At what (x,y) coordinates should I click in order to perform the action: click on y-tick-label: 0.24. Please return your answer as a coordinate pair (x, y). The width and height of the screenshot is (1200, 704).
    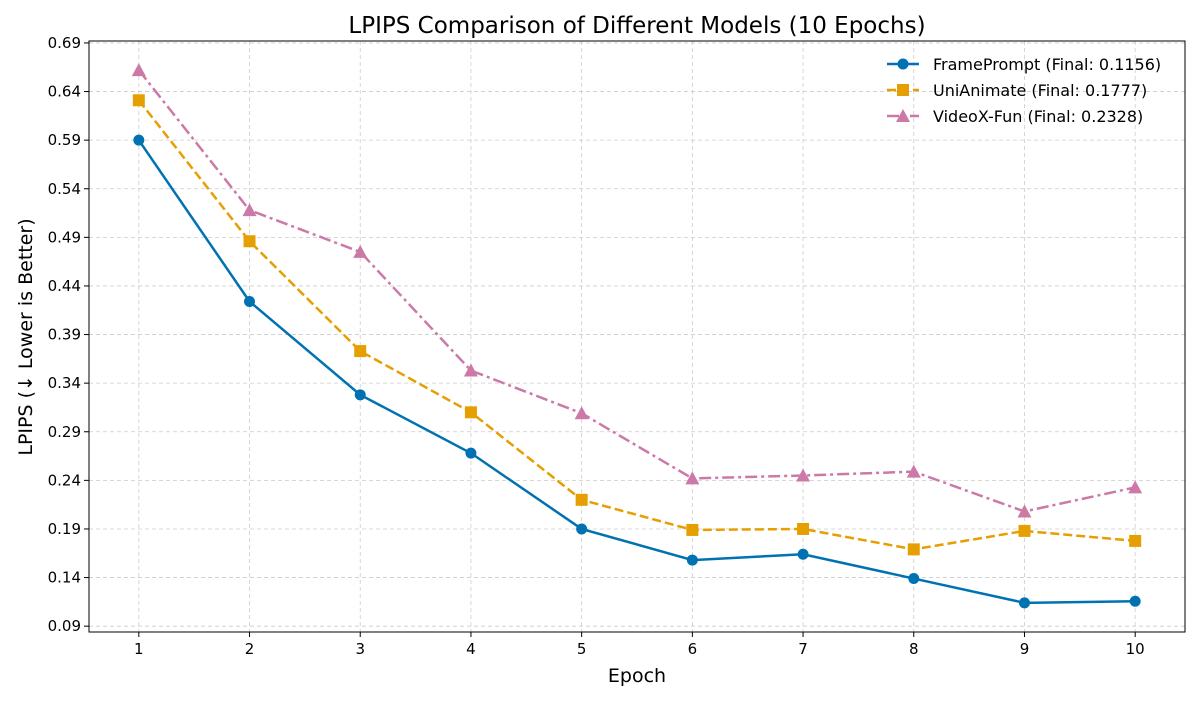
    Looking at the image, I should click on (64, 480).